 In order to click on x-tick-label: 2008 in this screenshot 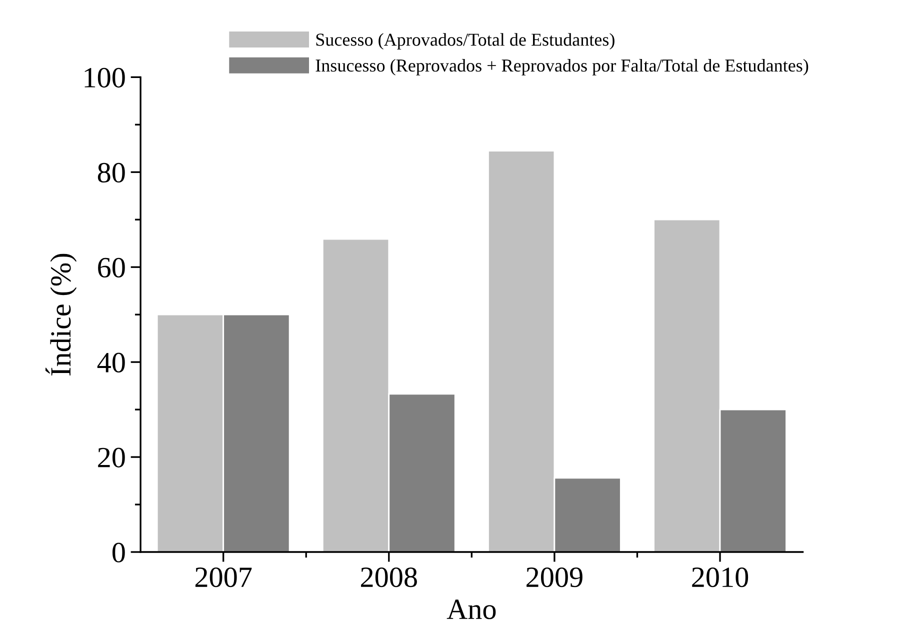, I will do `click(389, 577)`.